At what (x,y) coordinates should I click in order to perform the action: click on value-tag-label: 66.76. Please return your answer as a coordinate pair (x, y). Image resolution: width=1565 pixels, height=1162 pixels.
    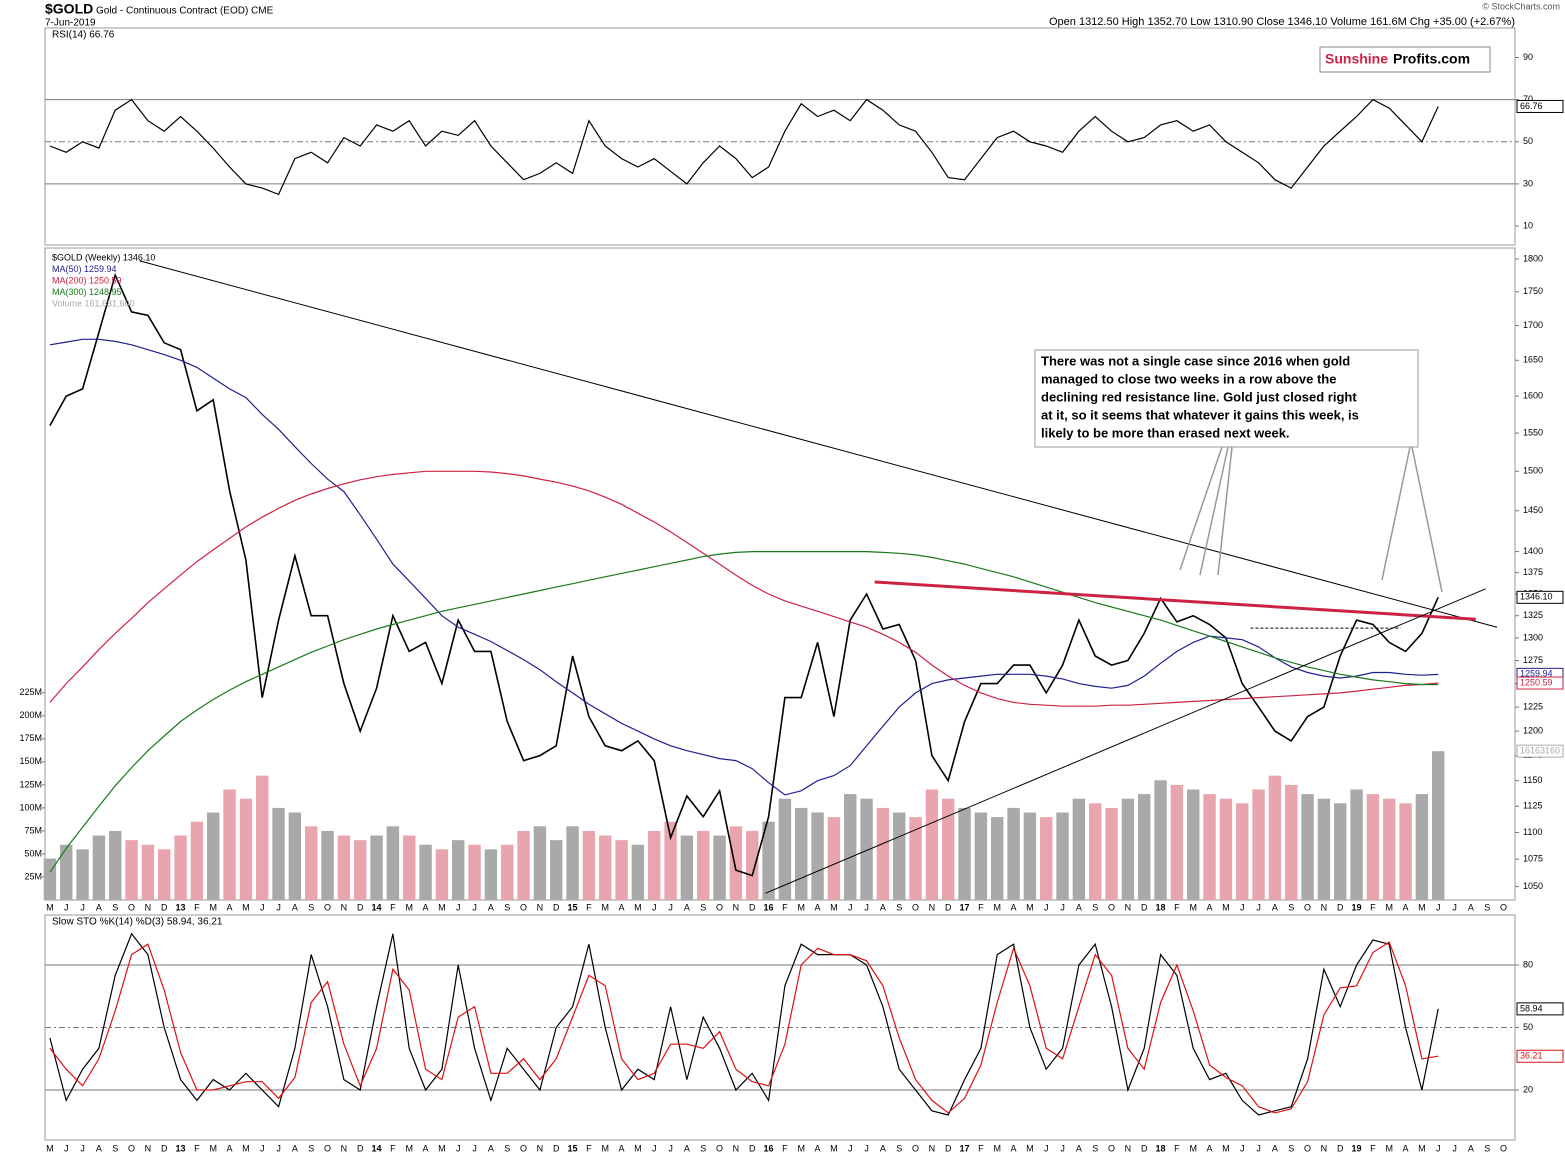
    Looking at the image, I should click on (1531, 106).